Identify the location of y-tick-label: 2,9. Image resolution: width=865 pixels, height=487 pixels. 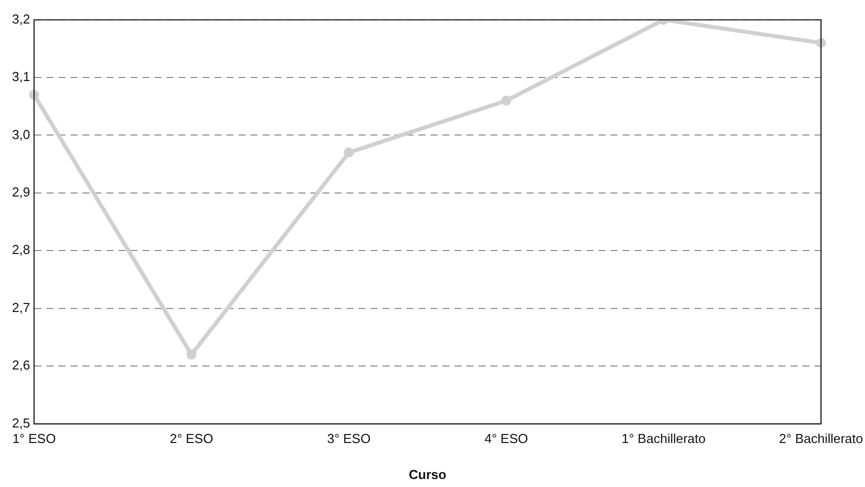
(21, 192).